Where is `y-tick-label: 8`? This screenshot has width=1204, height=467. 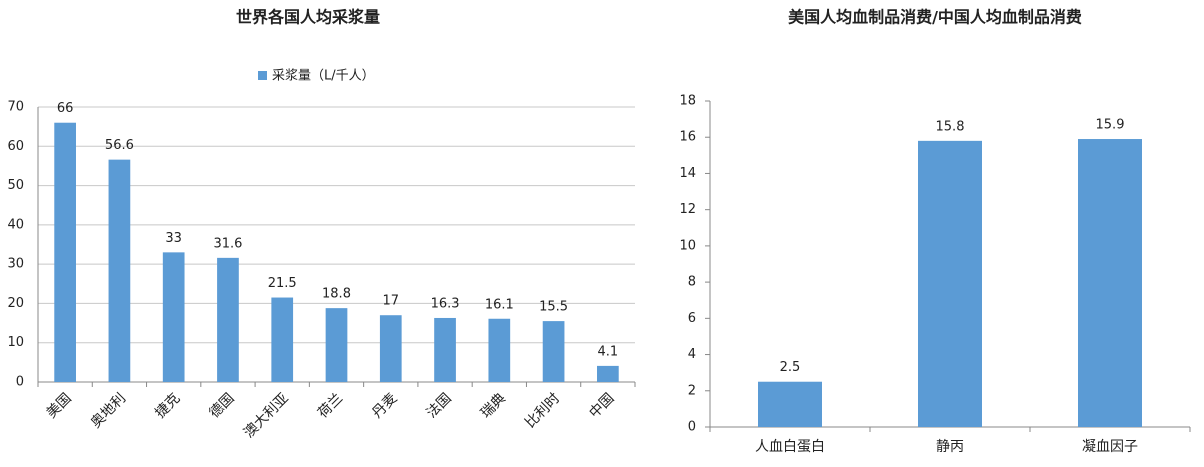 y-tick-label: 8 is located at coordinates (692, 282).